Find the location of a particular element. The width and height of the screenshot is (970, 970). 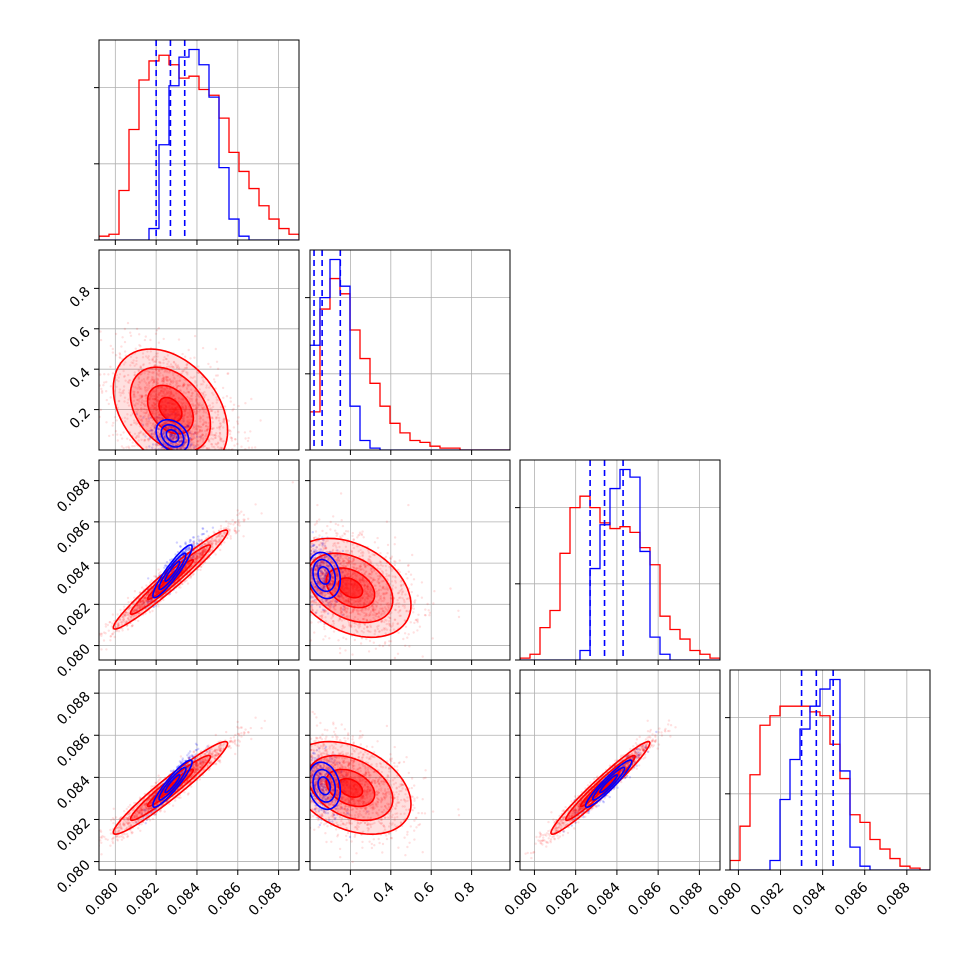

scatter-panel-1-3: 0.2 0.4 0.6 0.8 is located at coordinates (408, 788).